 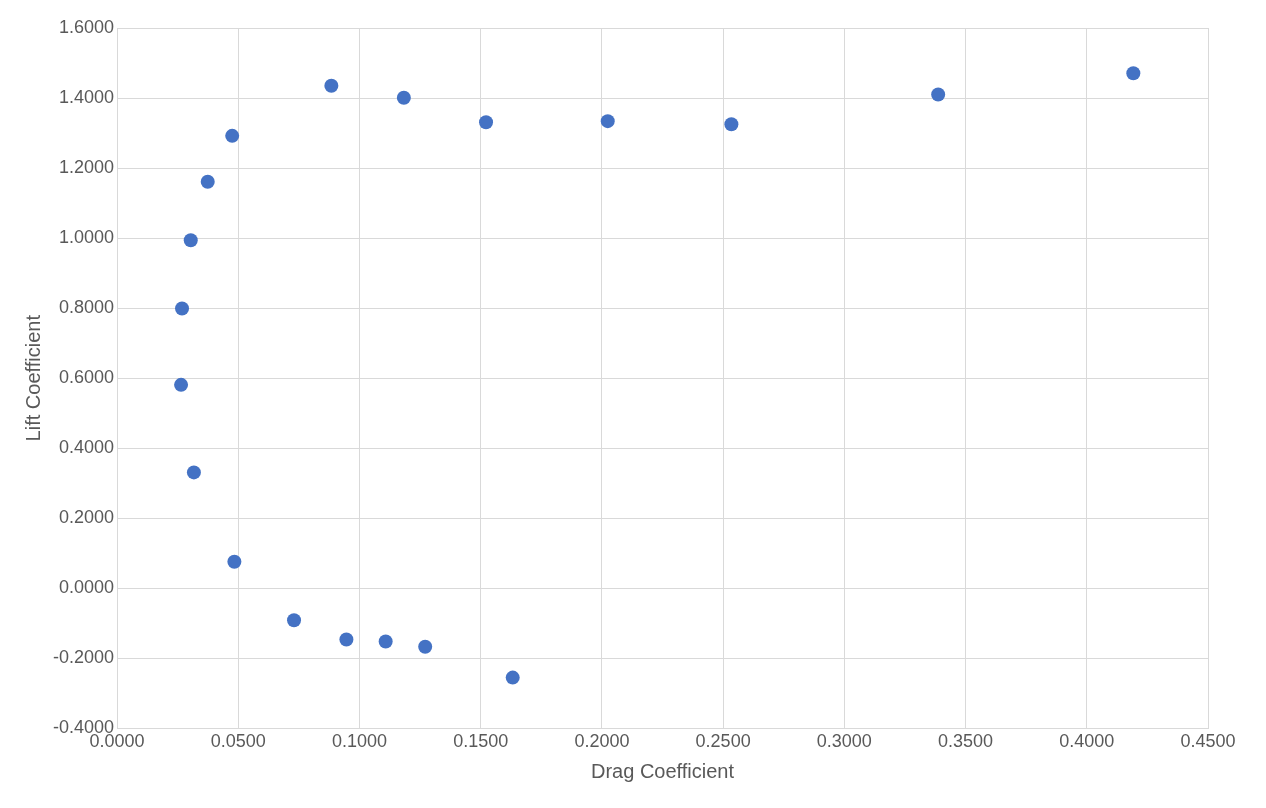 I want to click on x-tick-label: 0.3500, so click(x=966, y=741).